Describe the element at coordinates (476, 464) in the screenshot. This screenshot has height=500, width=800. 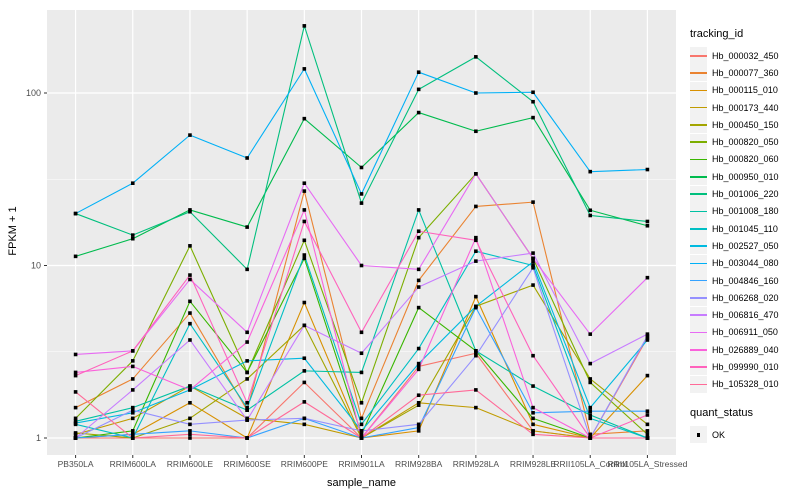
I see `x-tick-label: RRIM928LA` at that location.